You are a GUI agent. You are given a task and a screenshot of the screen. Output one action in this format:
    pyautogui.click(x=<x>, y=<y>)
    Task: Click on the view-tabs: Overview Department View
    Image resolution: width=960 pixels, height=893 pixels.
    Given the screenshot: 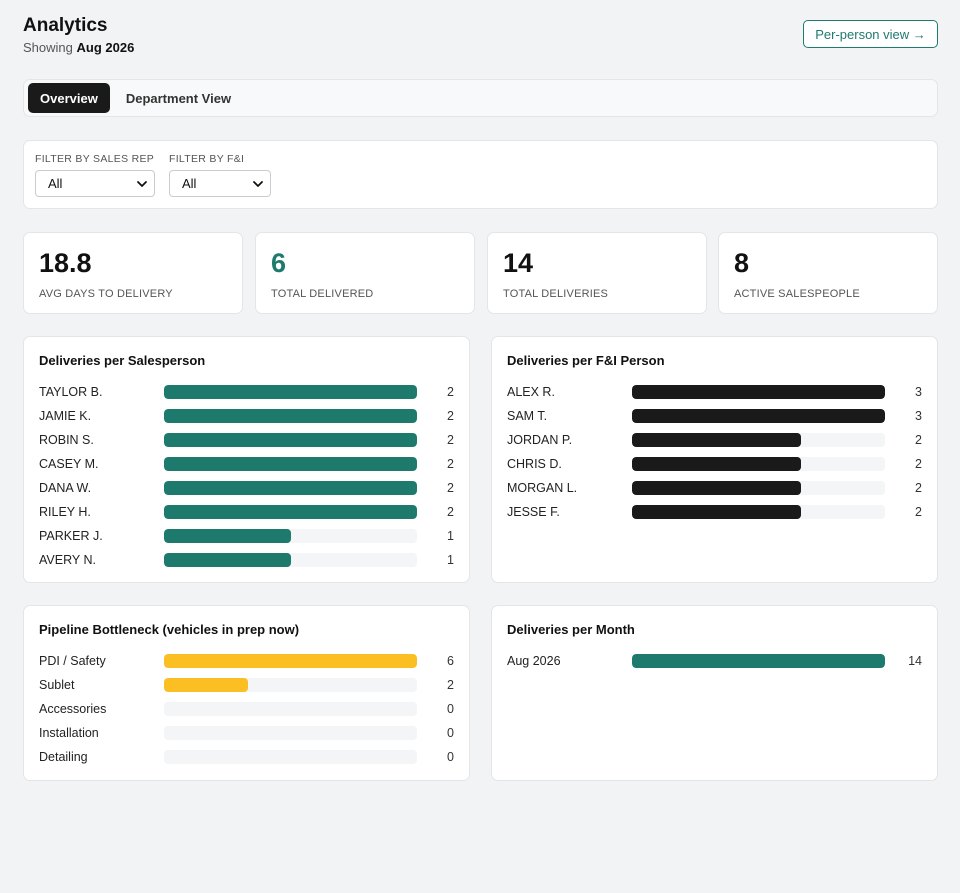 What is the action you would take?
    pyautogui.click(x=480, y=98)
    